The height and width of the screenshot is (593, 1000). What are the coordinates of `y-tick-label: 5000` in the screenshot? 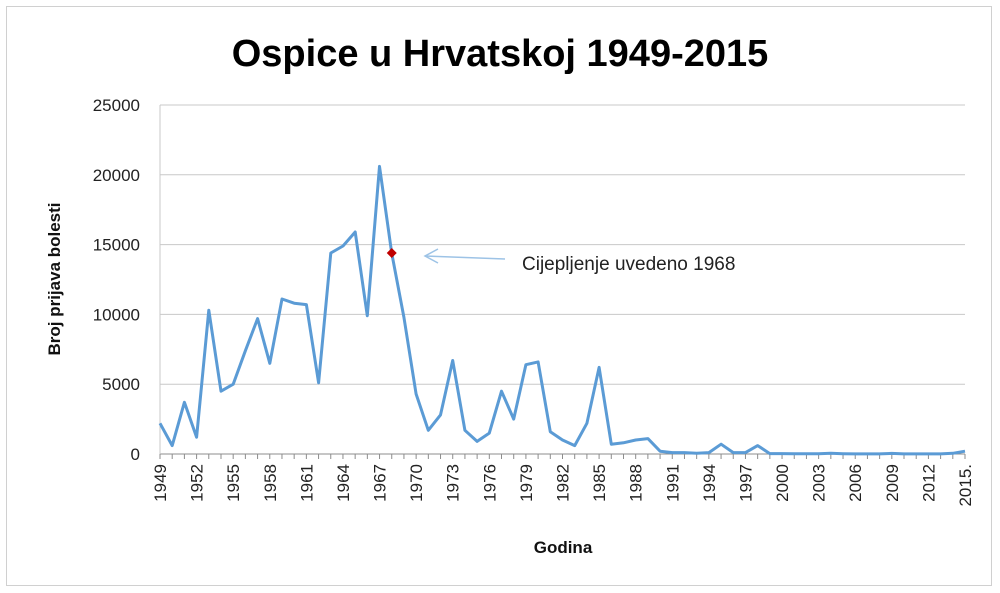 It's located at (121, 384).